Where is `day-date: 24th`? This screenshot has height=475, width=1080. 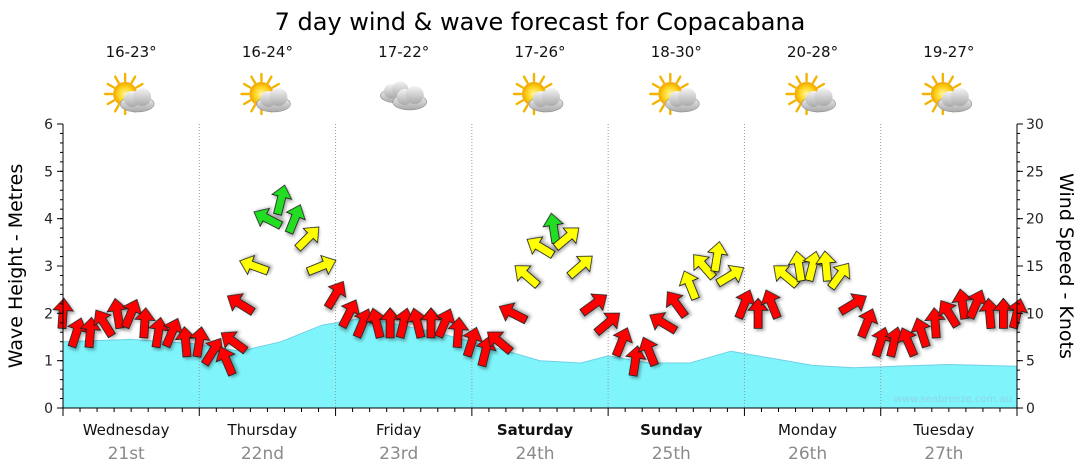
day-date: 24th is located at coordinates (534, 454).